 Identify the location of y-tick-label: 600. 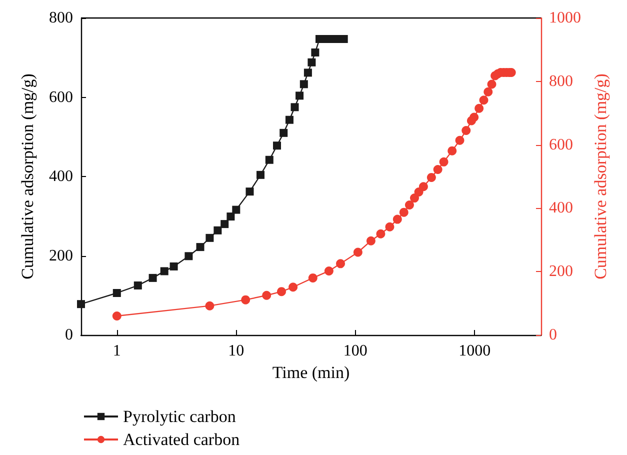
(61, 97).